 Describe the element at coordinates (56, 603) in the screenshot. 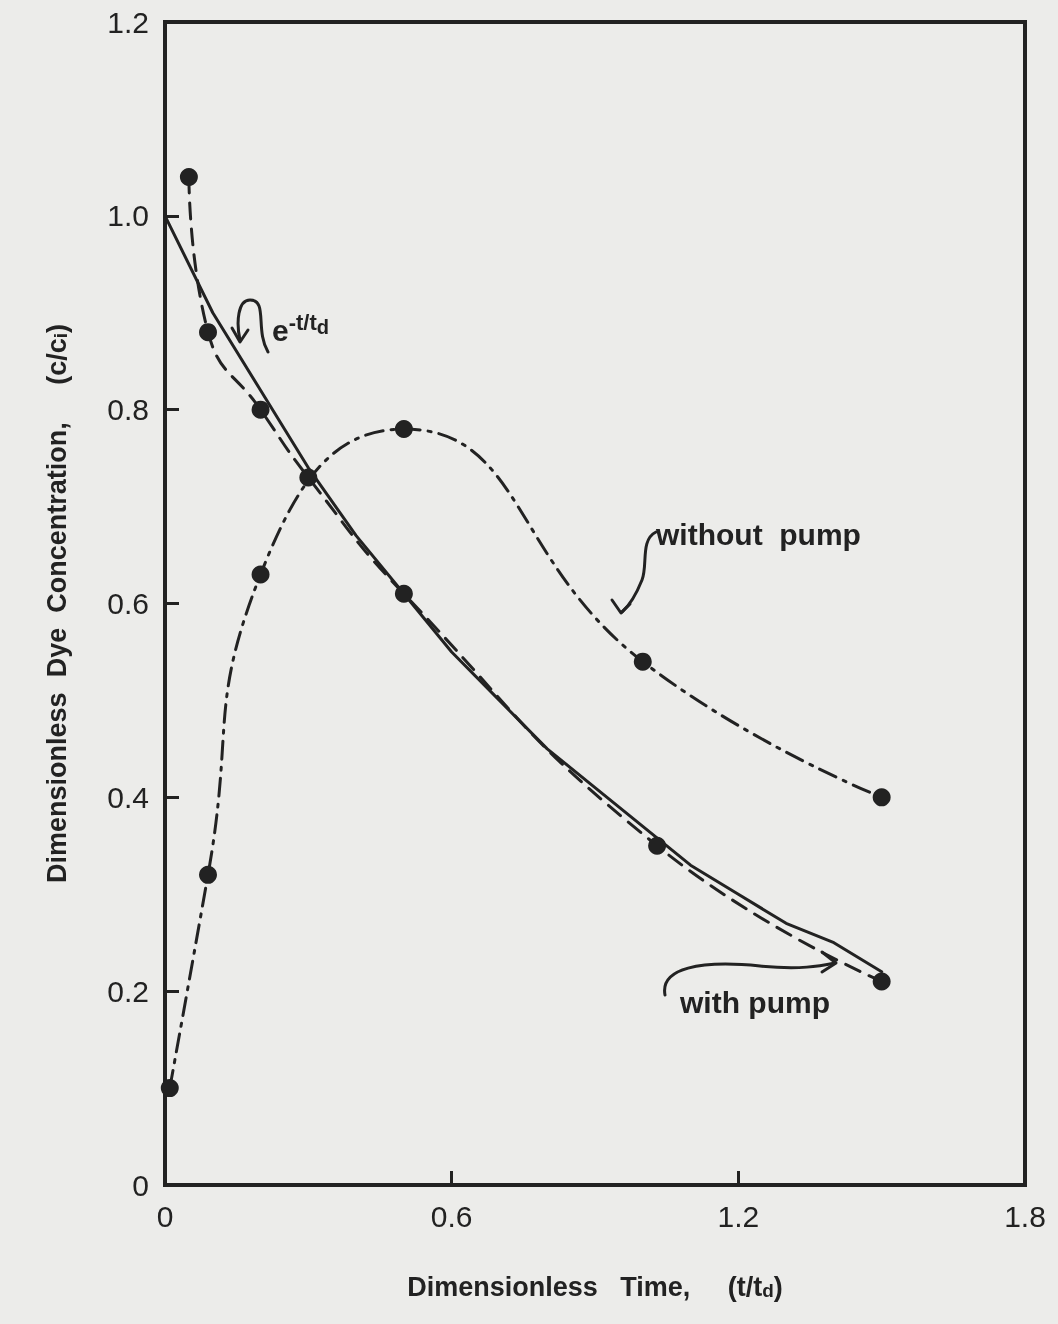

I see `y-axis-title: Dimensionless Dye Concentration, (c/ci)` at that location.